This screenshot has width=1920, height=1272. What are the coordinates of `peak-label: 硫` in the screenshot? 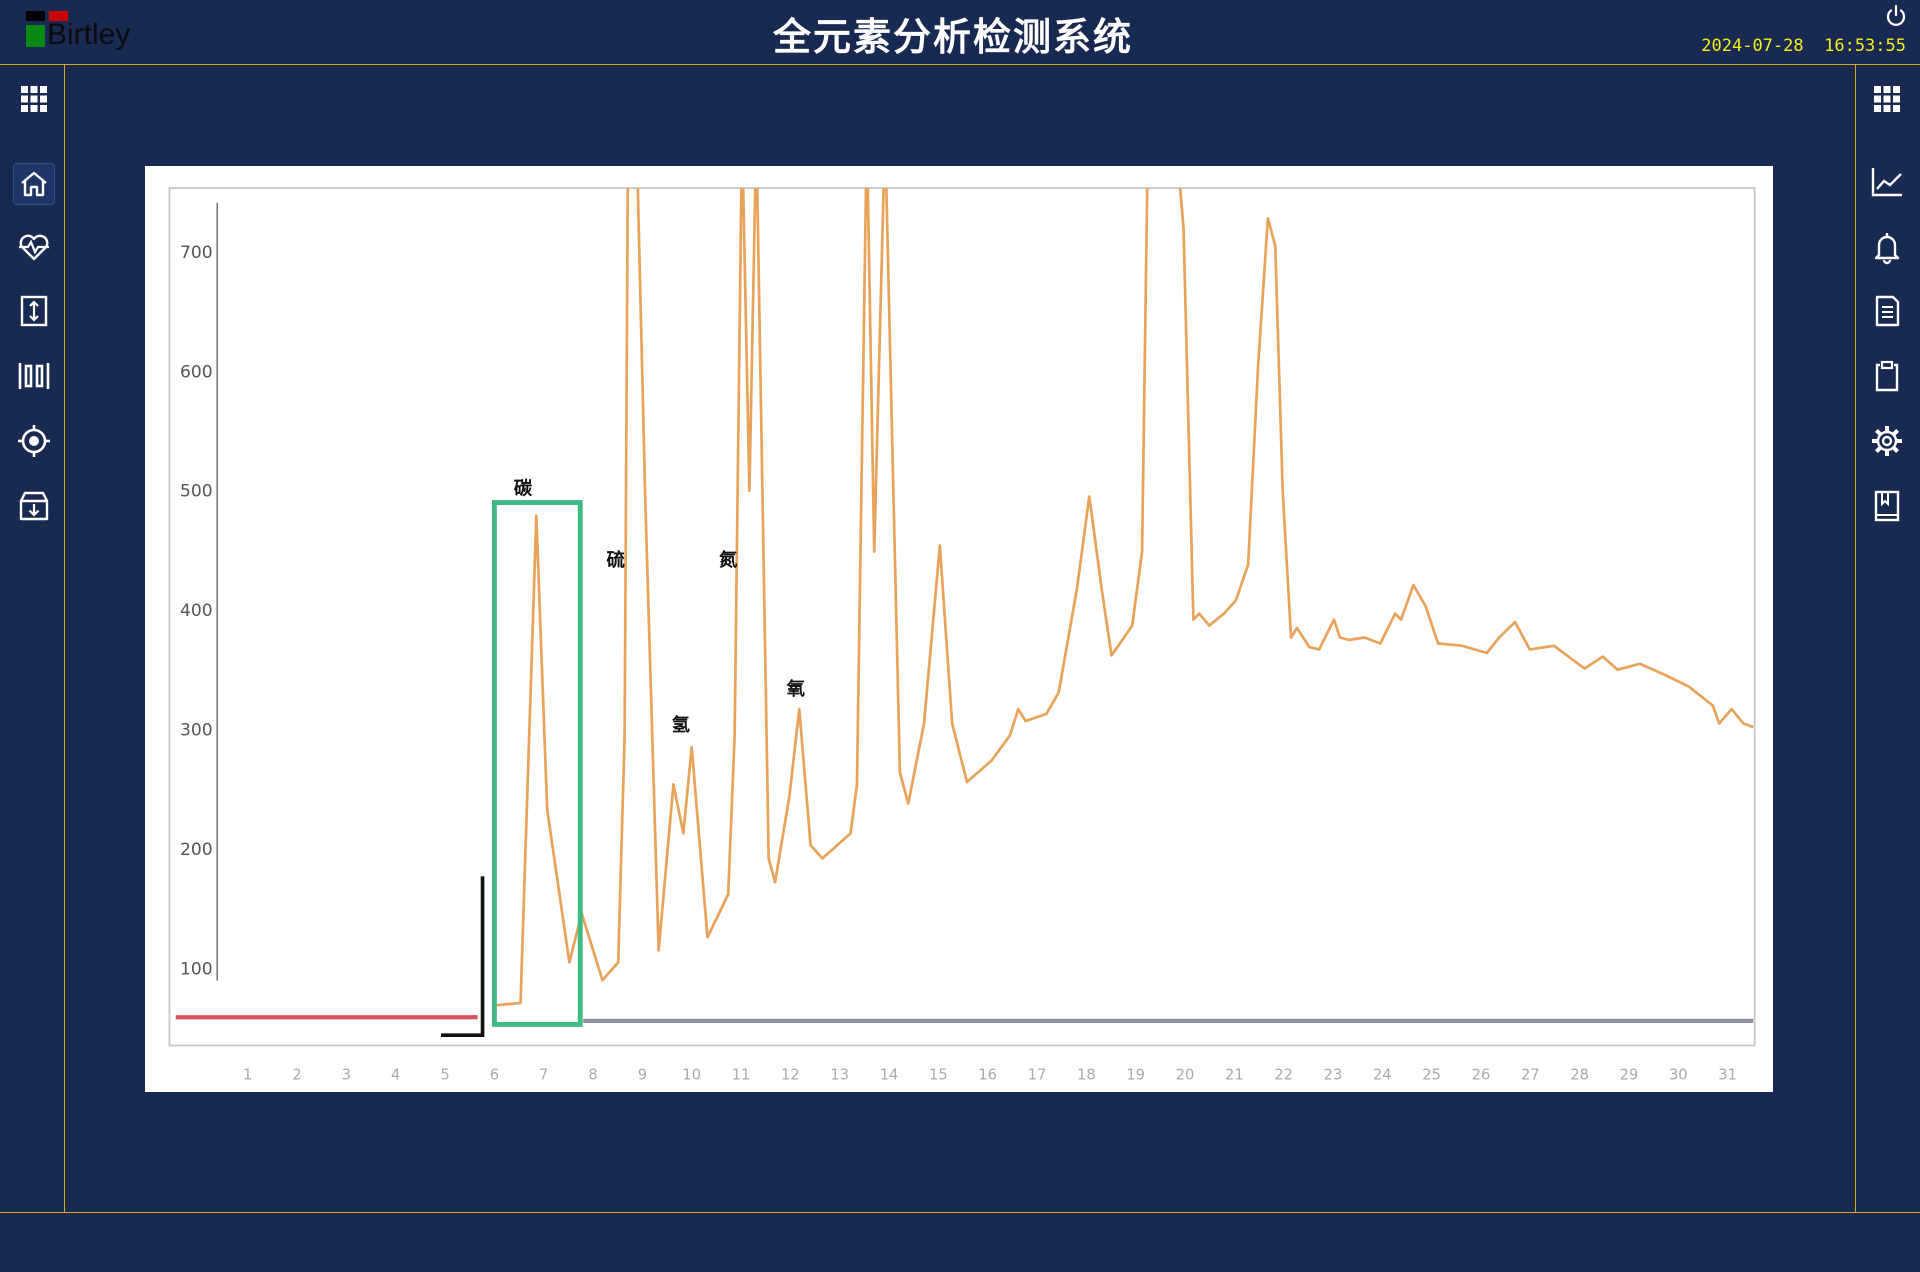 It's located at (616, 560).